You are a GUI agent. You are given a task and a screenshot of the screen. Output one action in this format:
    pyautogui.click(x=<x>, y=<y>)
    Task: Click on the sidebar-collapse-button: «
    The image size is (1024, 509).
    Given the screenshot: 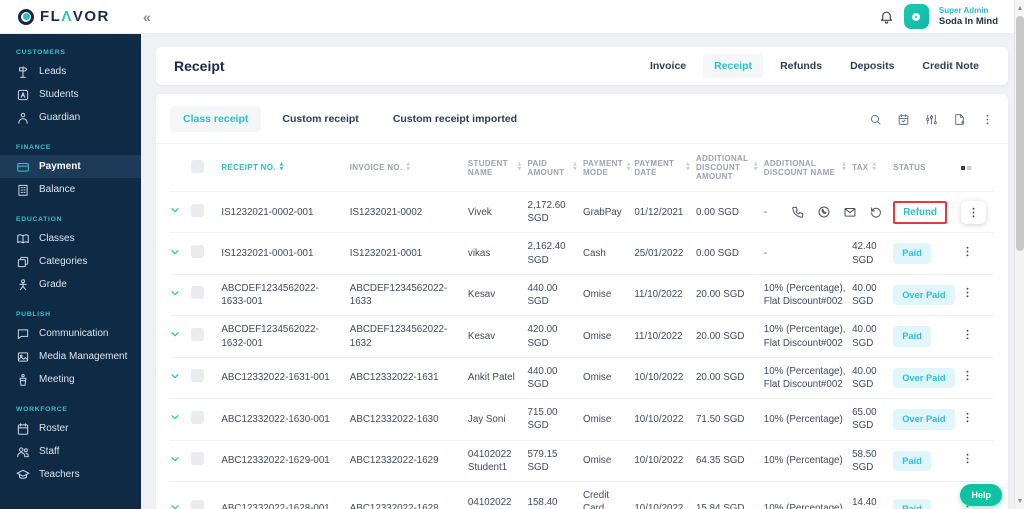 What is the action you would take?
    pyautogui.click(x=147, y=16)
    